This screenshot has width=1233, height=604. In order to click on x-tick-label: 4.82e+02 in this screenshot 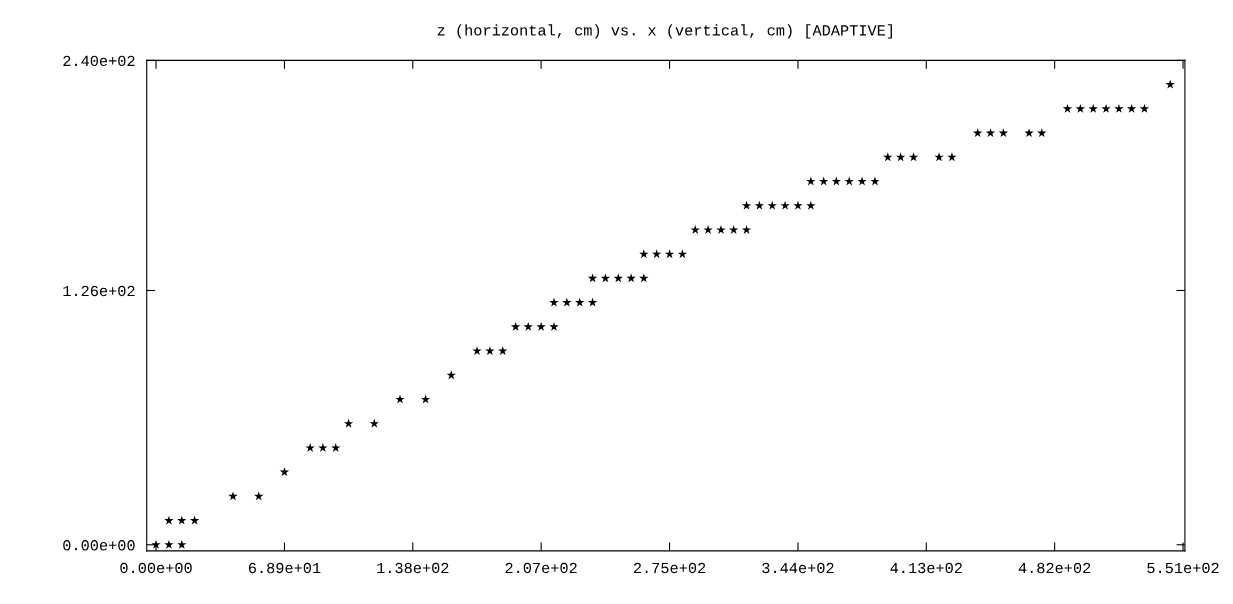, I will do `click(1054, 568)`.